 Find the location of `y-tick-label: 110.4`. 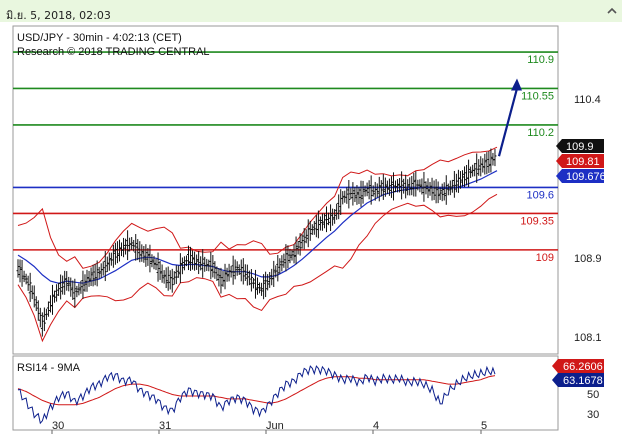

y-tick-label: 110.4 is located at coordinates (587, 100).